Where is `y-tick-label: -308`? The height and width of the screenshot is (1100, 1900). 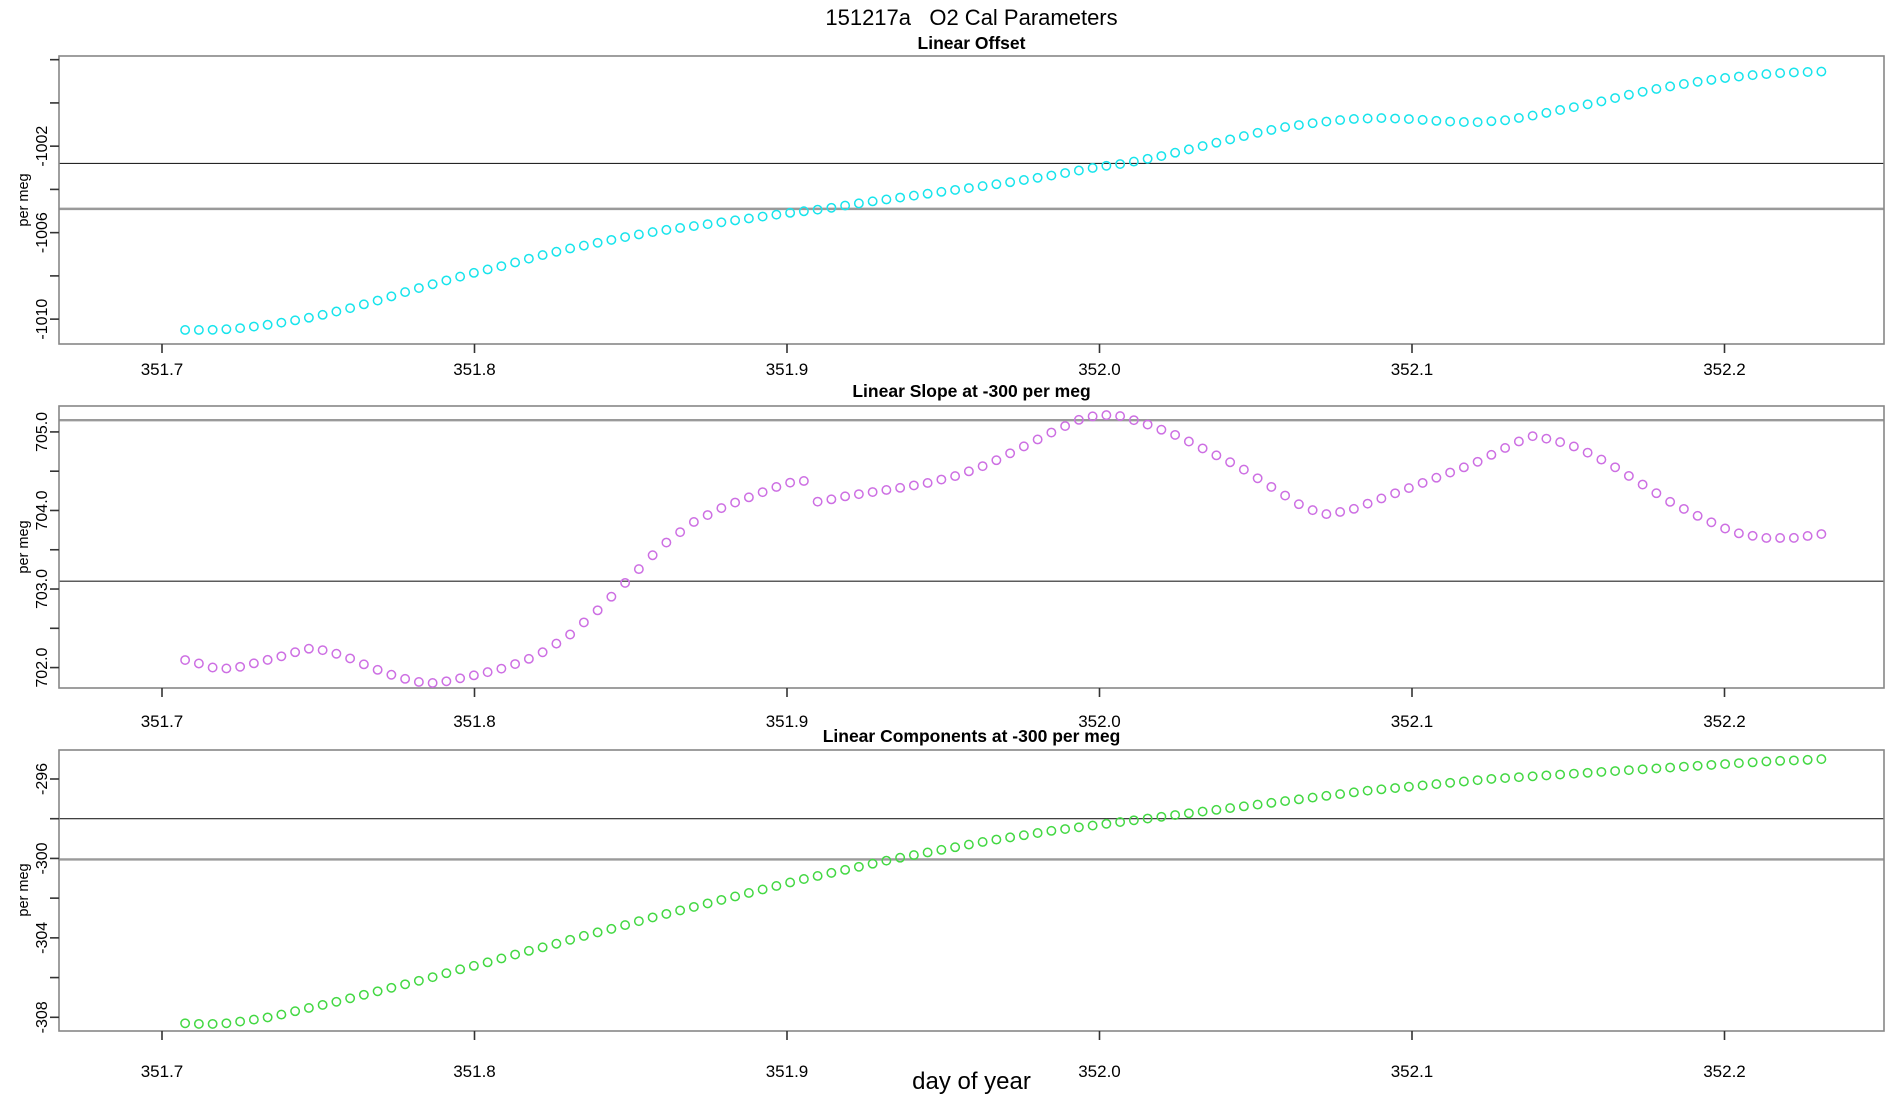
y-tick-label: -308 is located at coordinates (42, 1017).